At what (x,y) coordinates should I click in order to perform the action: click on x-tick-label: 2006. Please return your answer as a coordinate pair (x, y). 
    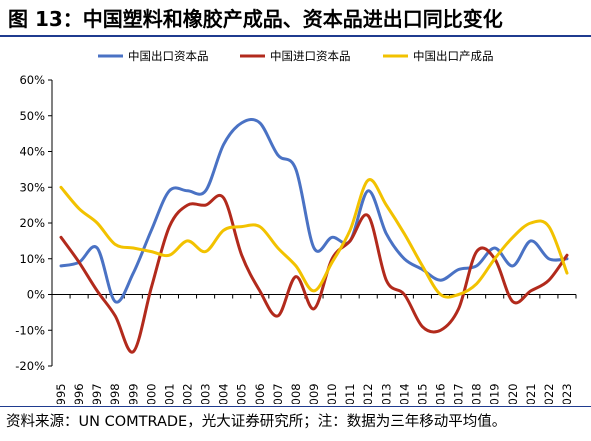
    Looking at the image, I should click on (260, 393).